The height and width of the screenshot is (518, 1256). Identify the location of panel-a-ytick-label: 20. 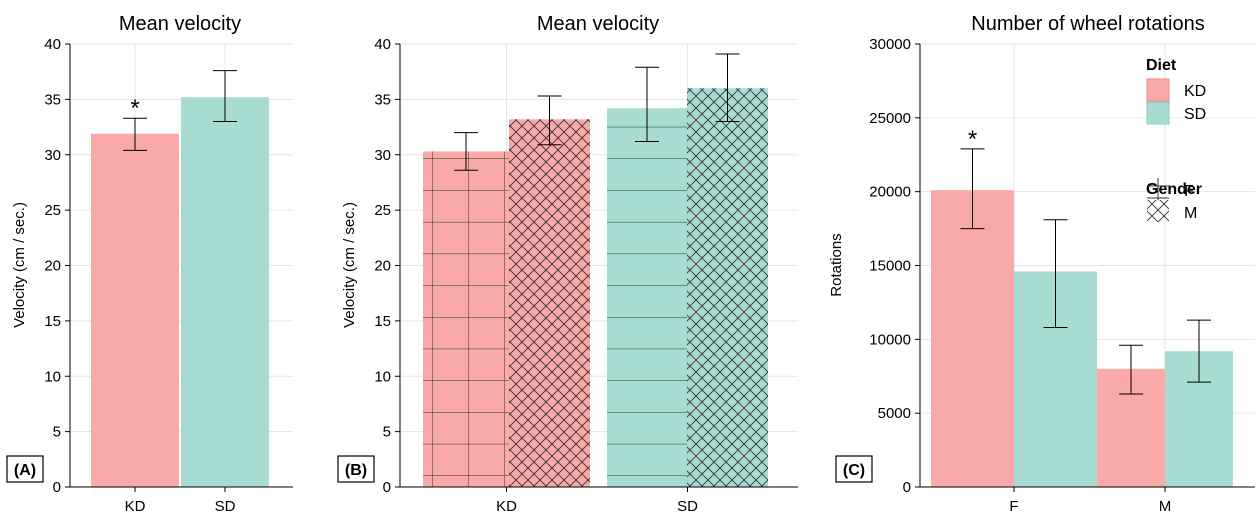
(52, 266).